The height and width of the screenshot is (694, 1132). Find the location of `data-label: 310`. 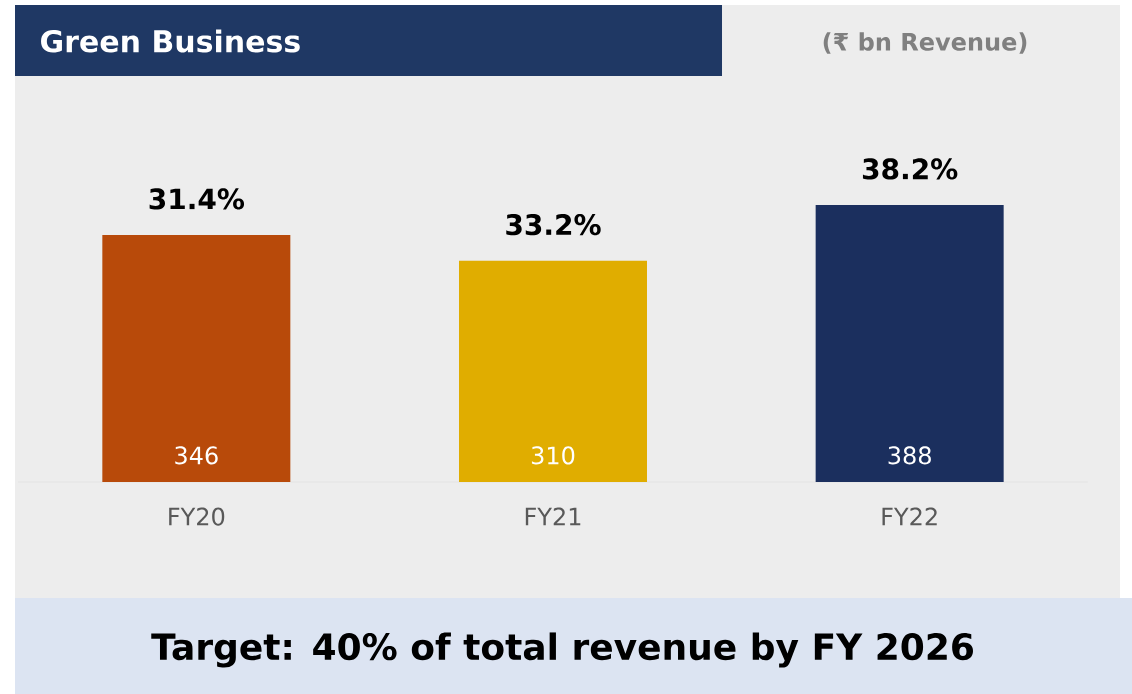

data-label: 310 is located at coordinates (553, 455).